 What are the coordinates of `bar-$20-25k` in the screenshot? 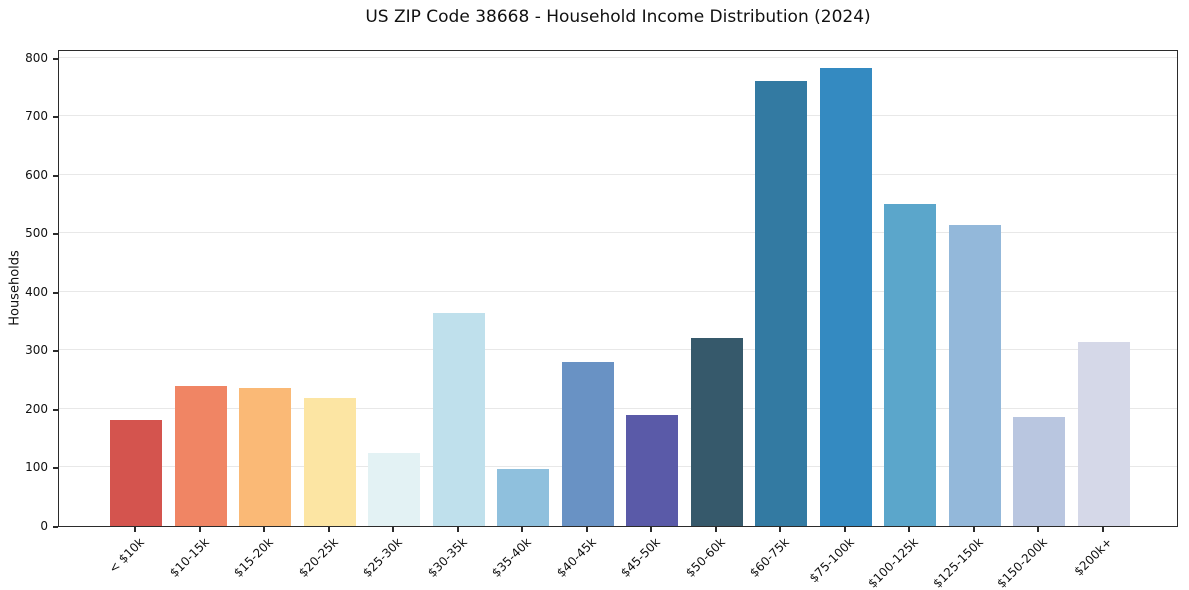 It's located at (329, 462).